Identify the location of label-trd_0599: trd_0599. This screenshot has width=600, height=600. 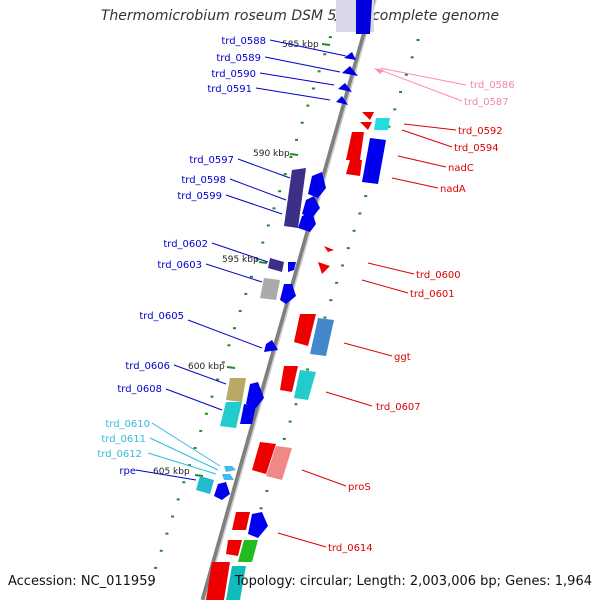
(199, 196).